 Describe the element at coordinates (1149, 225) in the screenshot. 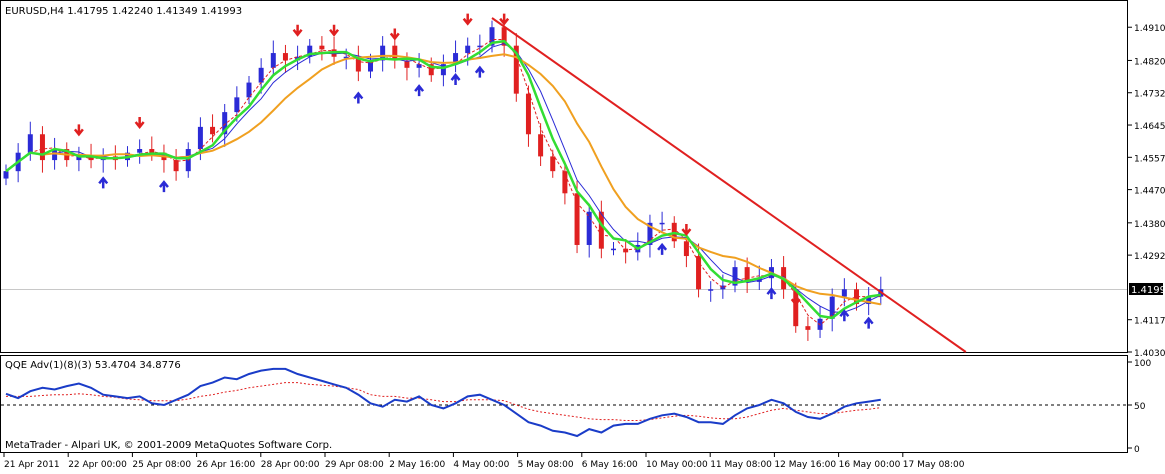

I see `price-axis-label: 1.43800` at that location.